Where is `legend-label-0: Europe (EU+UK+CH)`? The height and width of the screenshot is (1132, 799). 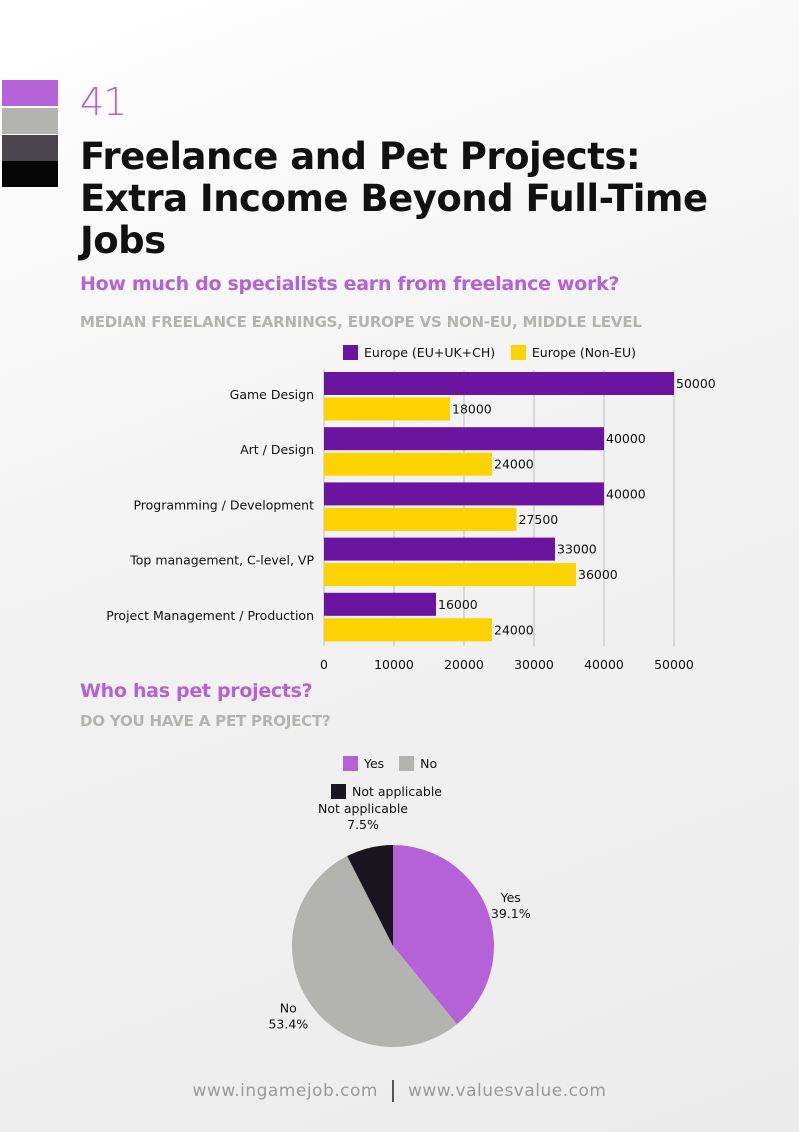 legend-label-0: Europe (EU+UK+CH) is located at coordinates (429, 352).